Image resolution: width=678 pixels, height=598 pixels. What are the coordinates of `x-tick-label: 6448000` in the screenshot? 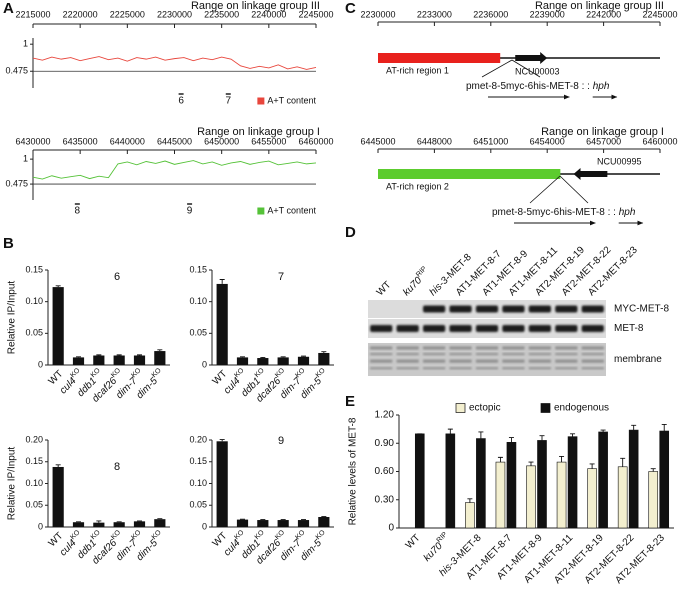 It's located at (434, 141).